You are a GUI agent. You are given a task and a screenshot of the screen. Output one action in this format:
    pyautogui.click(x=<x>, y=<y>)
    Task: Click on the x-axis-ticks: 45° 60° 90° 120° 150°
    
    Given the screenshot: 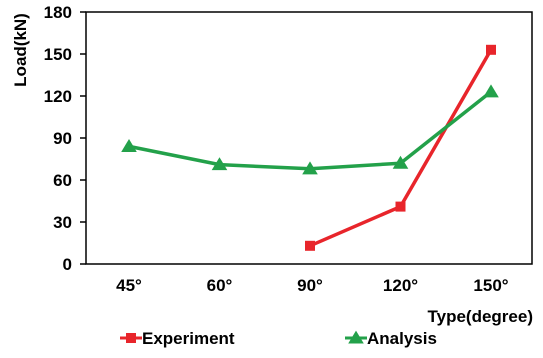 What is the action you would take?
    pyautogui.click(x=312, y=285)
    